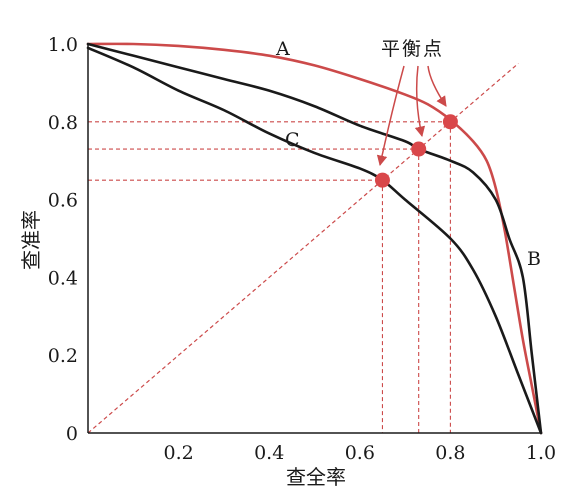 The height and width of the screenshot is (497, 583). What do you see at coordinates (63, 201) in the screenshot?
I see `y-tick-label: 0.6` at bounding box center [63, 201].